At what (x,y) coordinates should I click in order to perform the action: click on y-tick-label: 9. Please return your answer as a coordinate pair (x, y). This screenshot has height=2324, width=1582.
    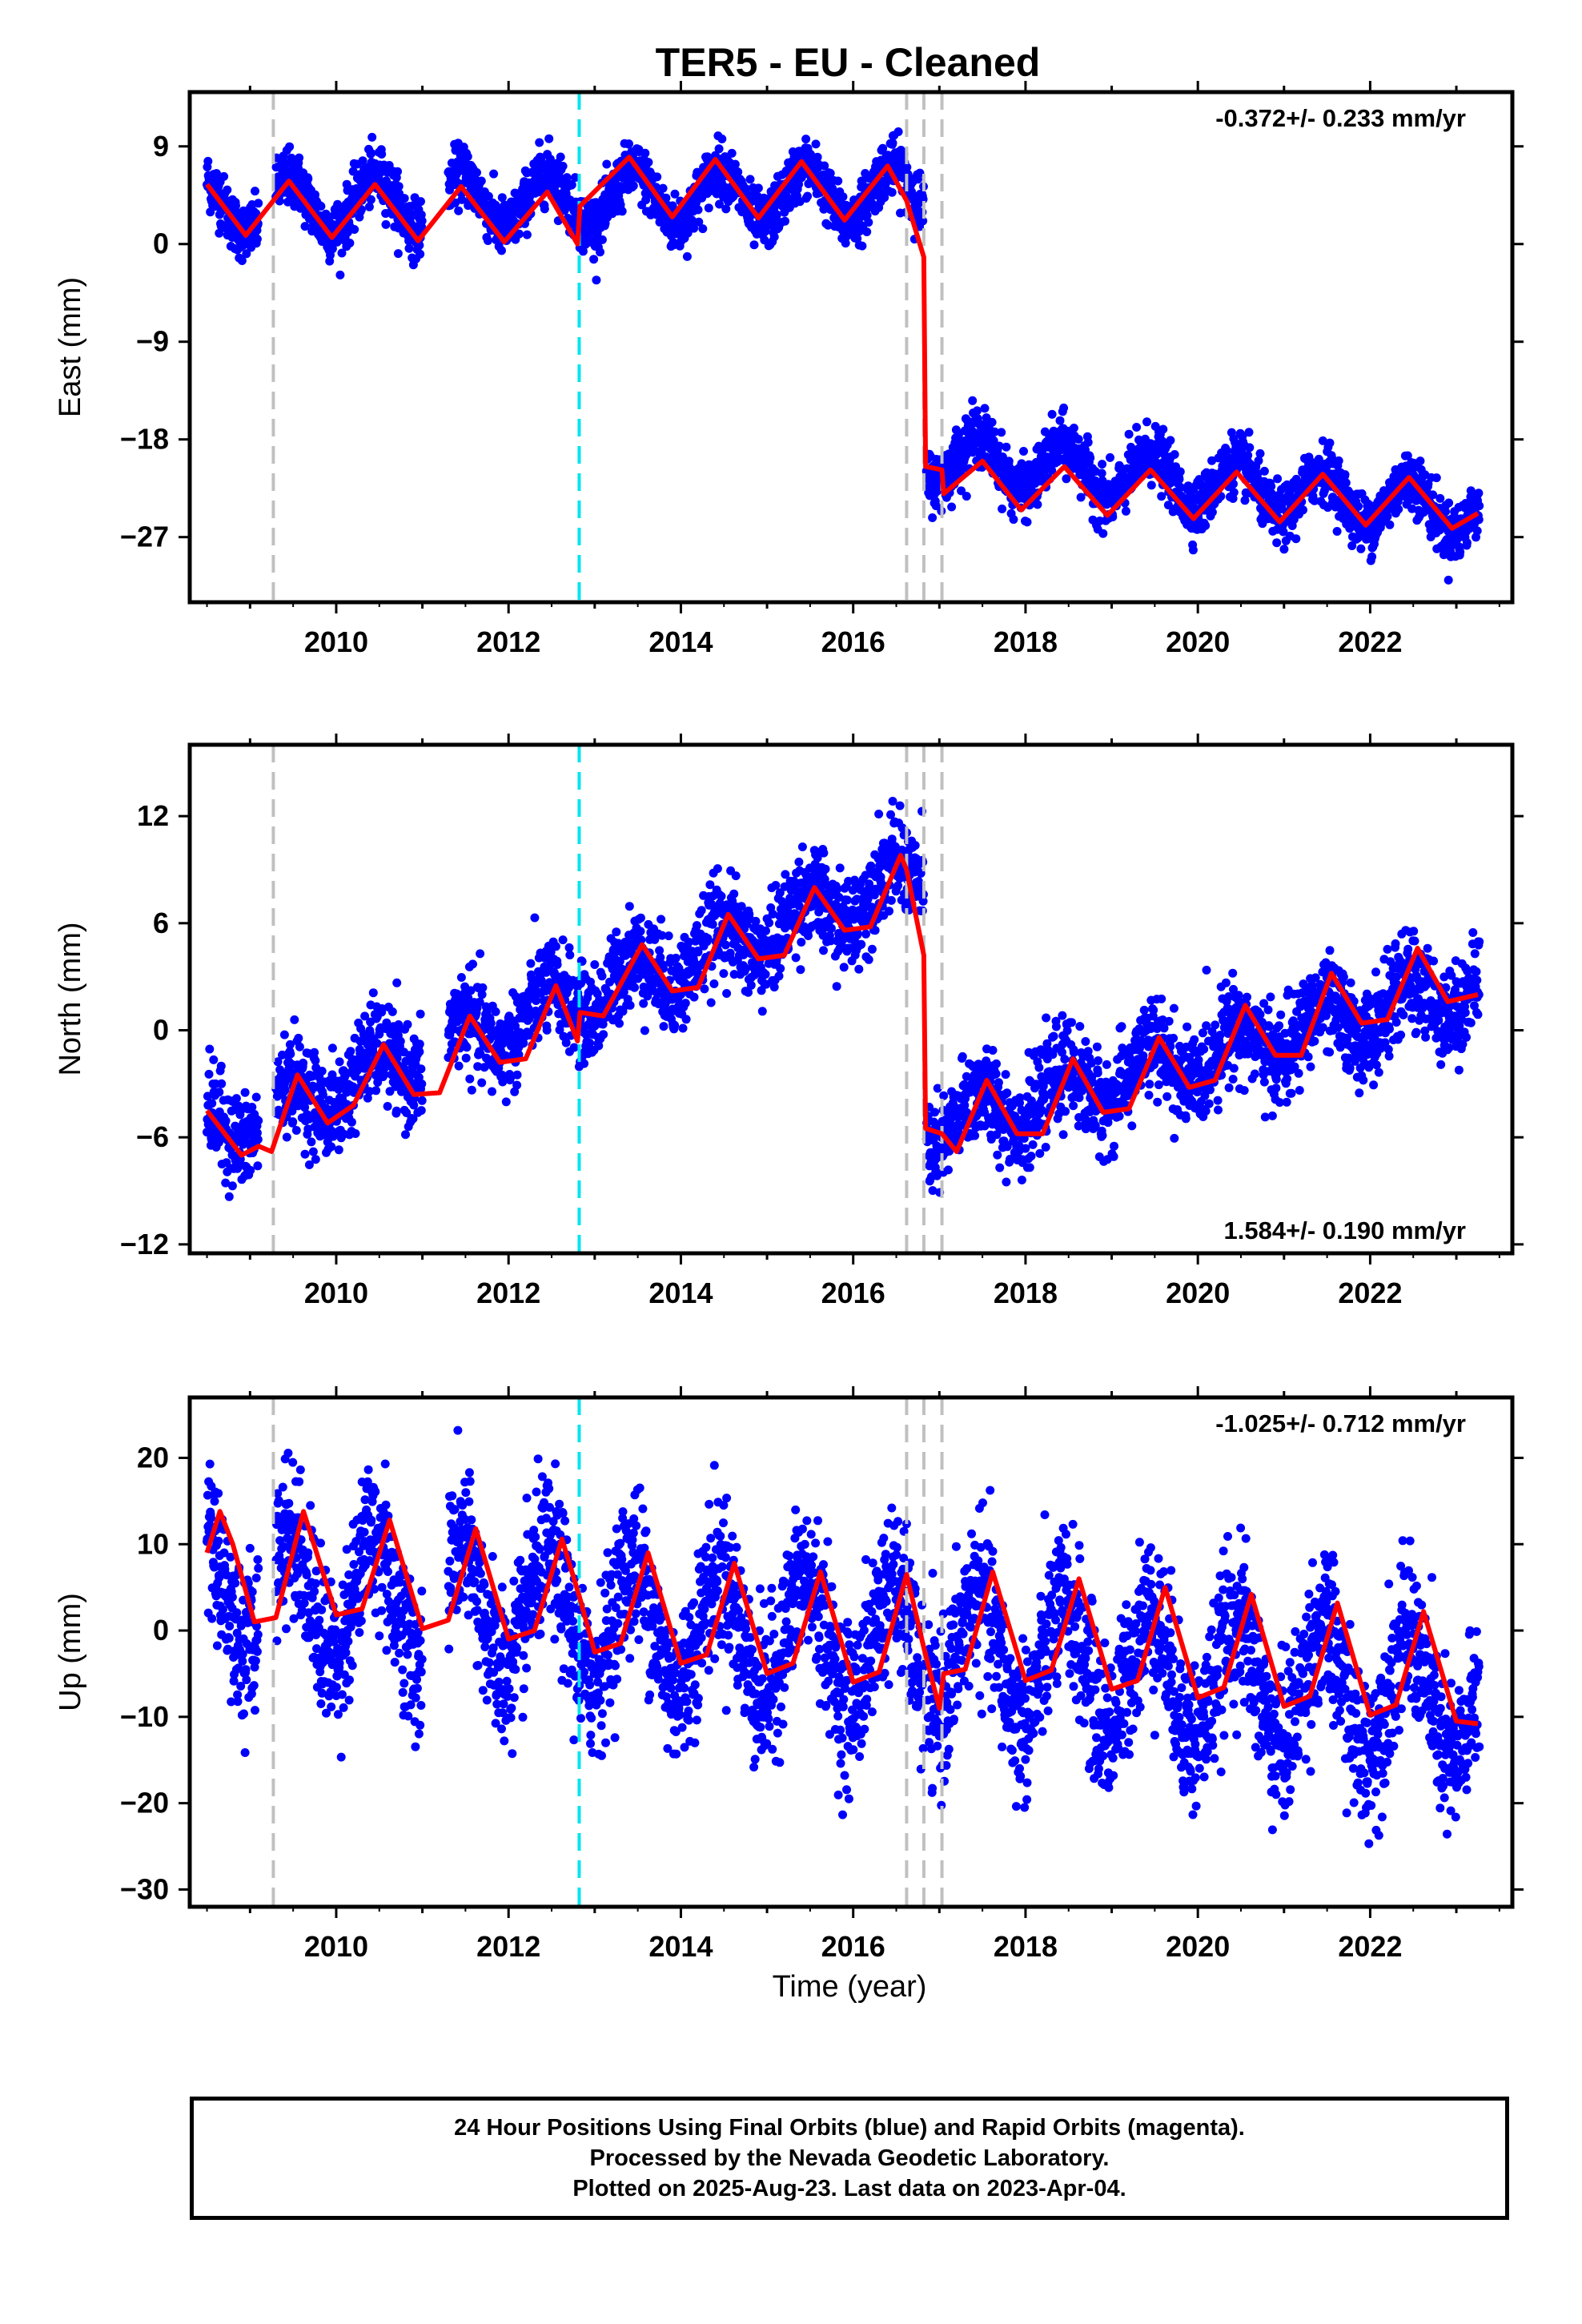
    Looking at the image, I should click on (161, 146).